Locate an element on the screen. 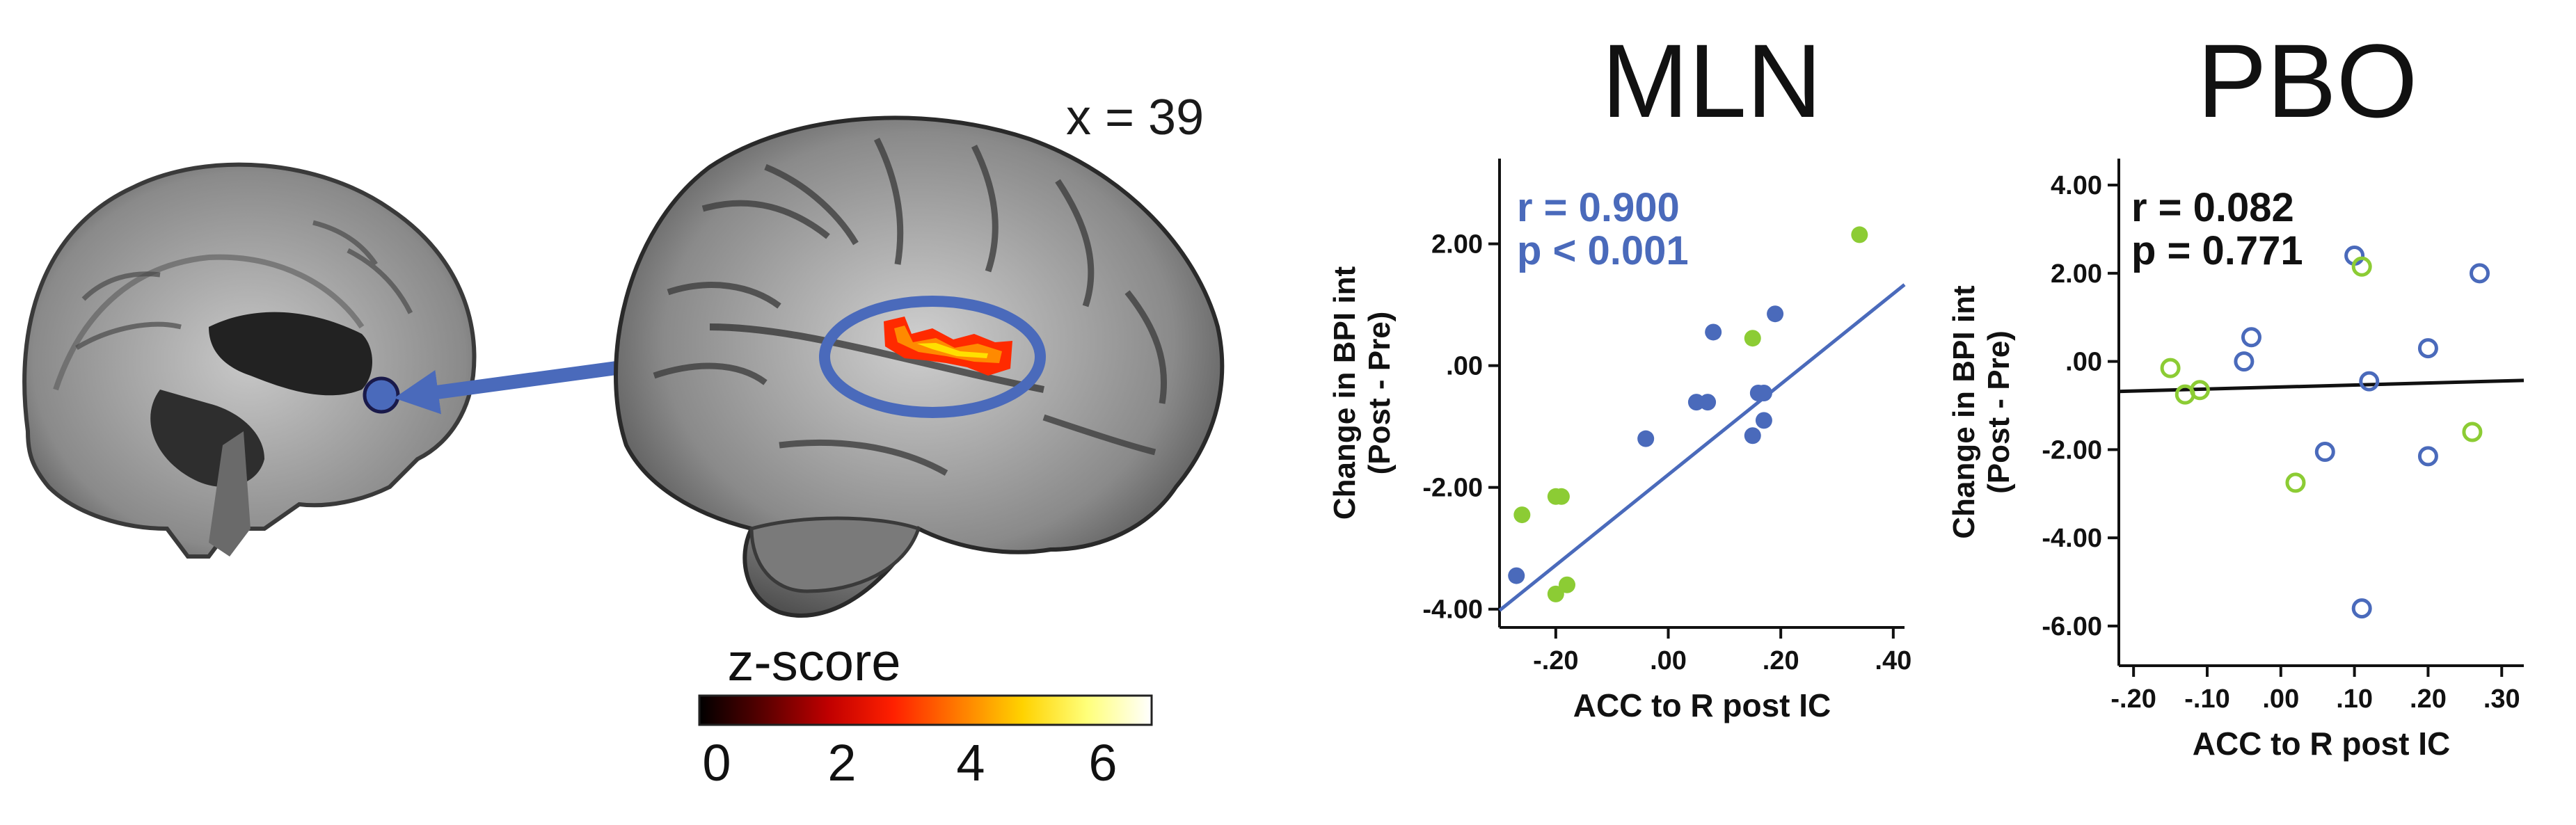  roi-ellipse is located at coordinates (932, 357).